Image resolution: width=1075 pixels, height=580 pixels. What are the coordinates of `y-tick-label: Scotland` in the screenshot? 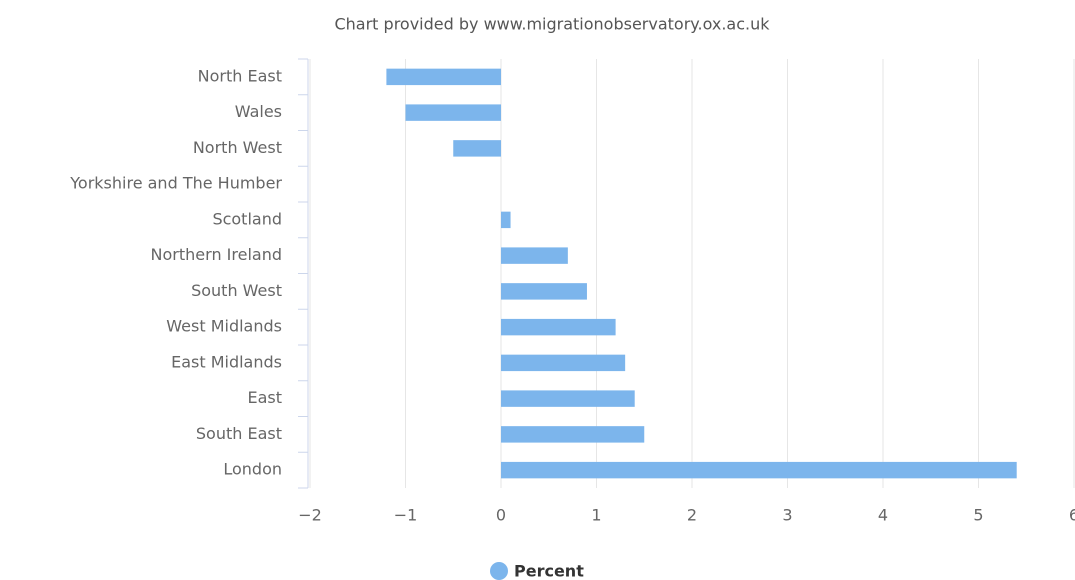 It's located at (247, 218).